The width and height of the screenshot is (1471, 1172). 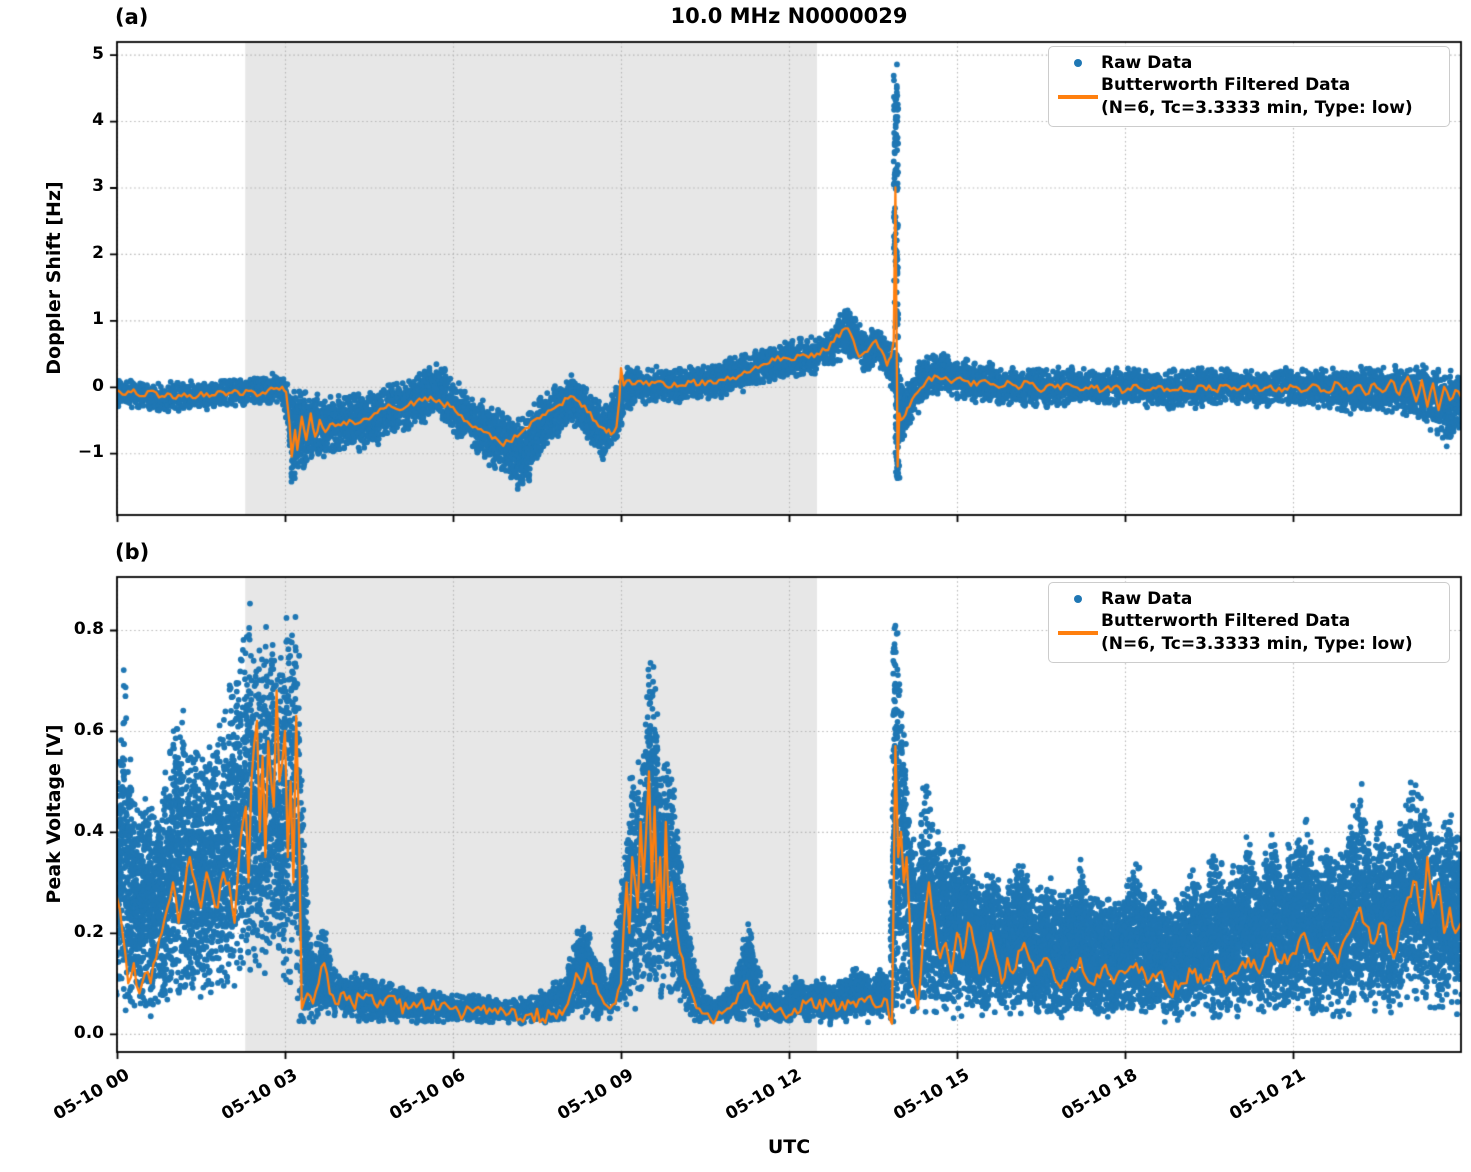 I want to click on y-tick-label: 2, so click(x=98, y=252).